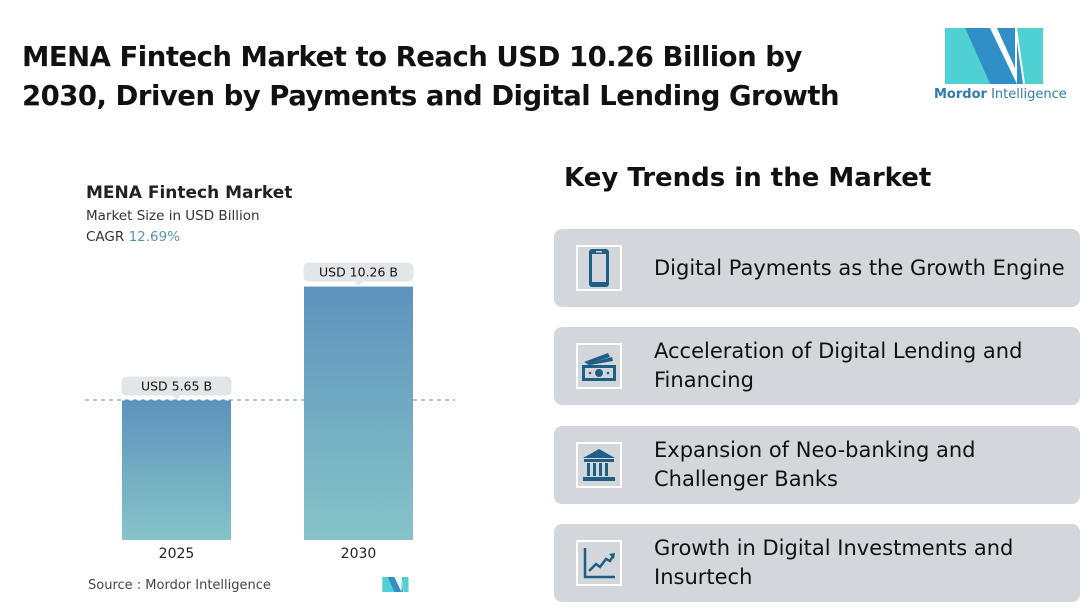 The width and height of the screenshot is (1080, 608). What do you see at coordinates (599, 465) in the screenshot?
I see `bank-icon` at bounding box center [599, 465].